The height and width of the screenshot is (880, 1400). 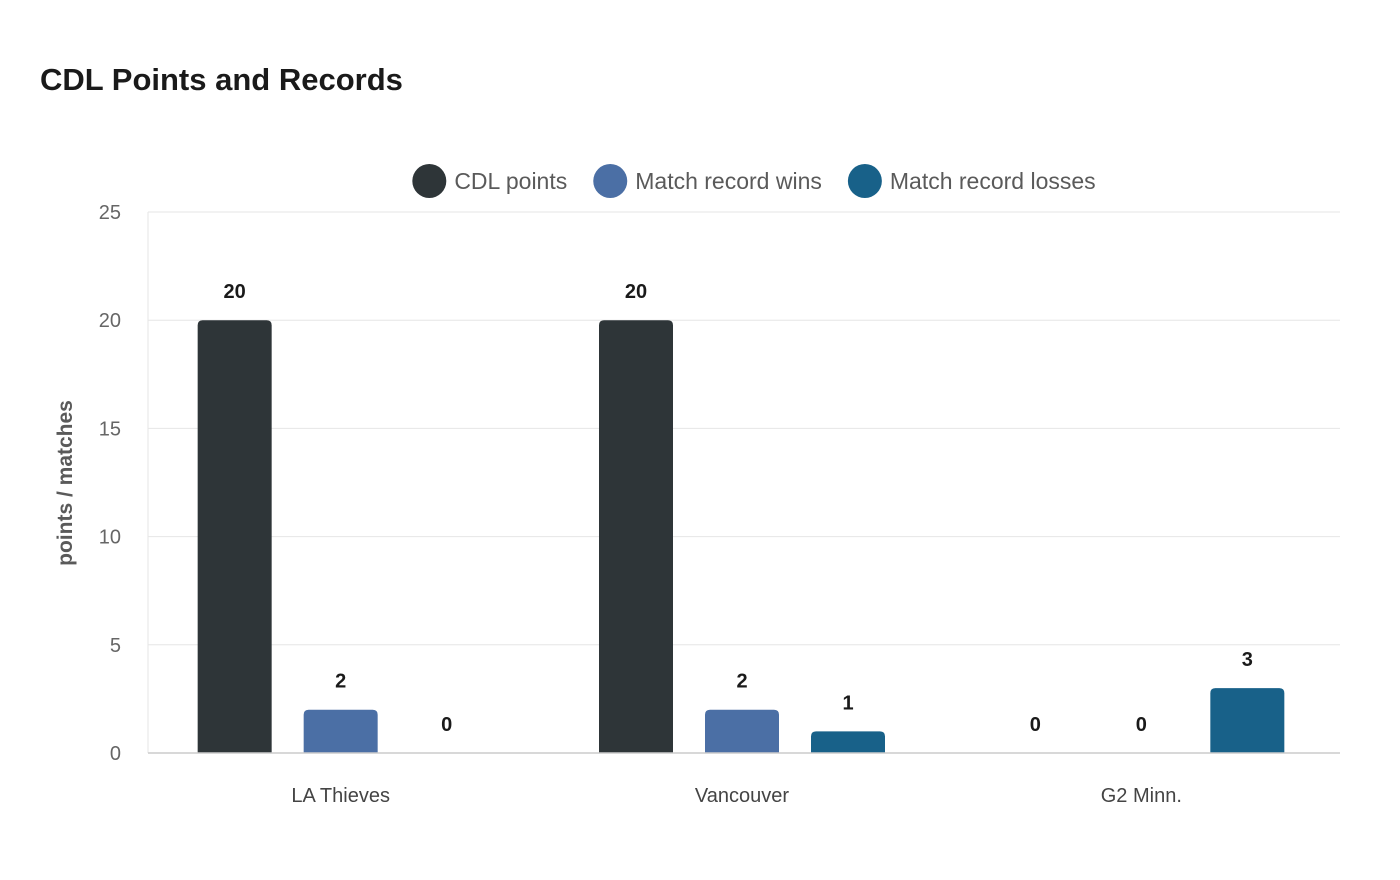 What do you see at coordinates (1141, 796) in the screenshot?
I see `x-tick-label: G2 Minn.` at bounding box center [1141, 796].